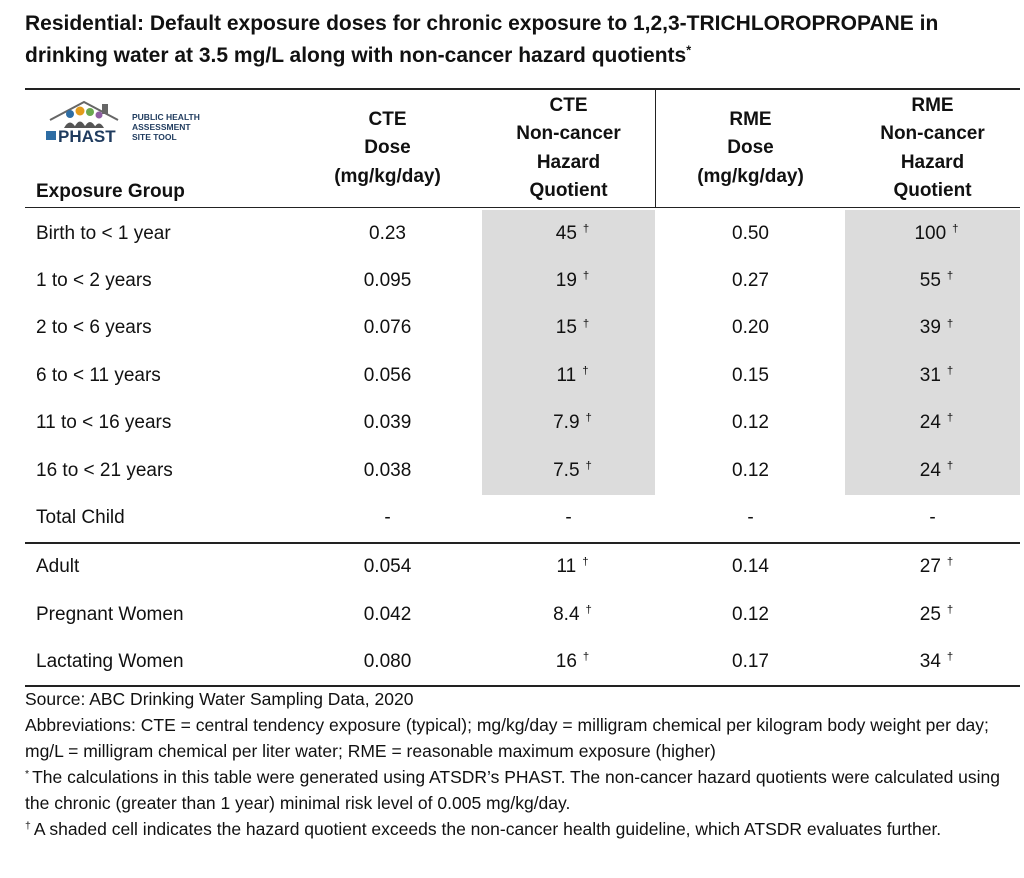  Describe the element at coordinates (930, 375) in the screenshot. I see `cell-value: 31` at that location.